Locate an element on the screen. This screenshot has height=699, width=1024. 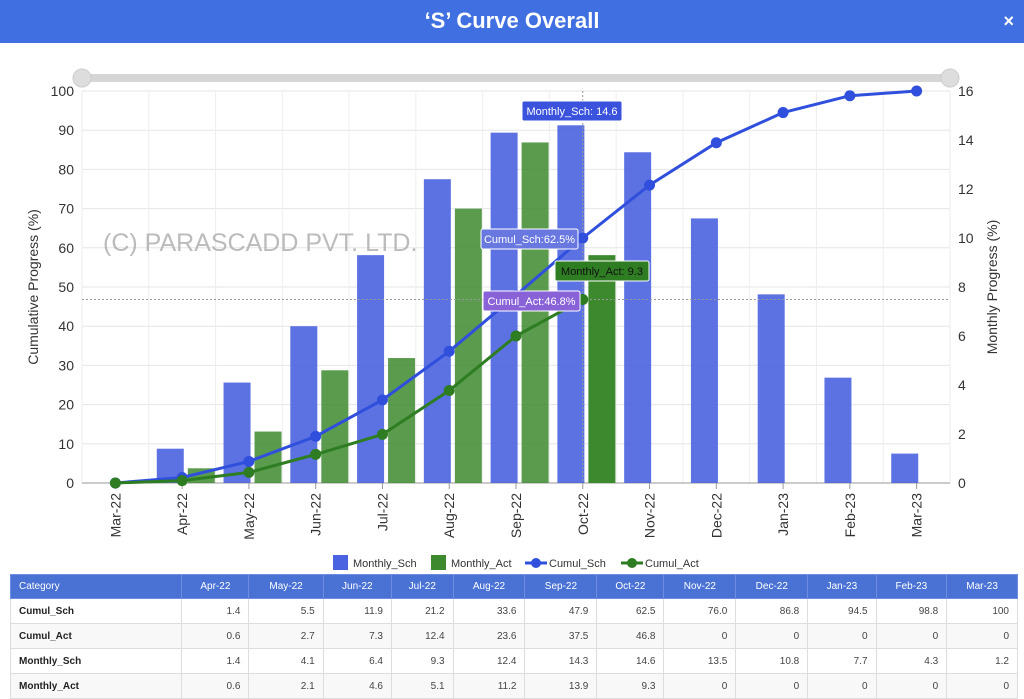
y-left-tick-label: 70 is located at coordinates (66, 209).